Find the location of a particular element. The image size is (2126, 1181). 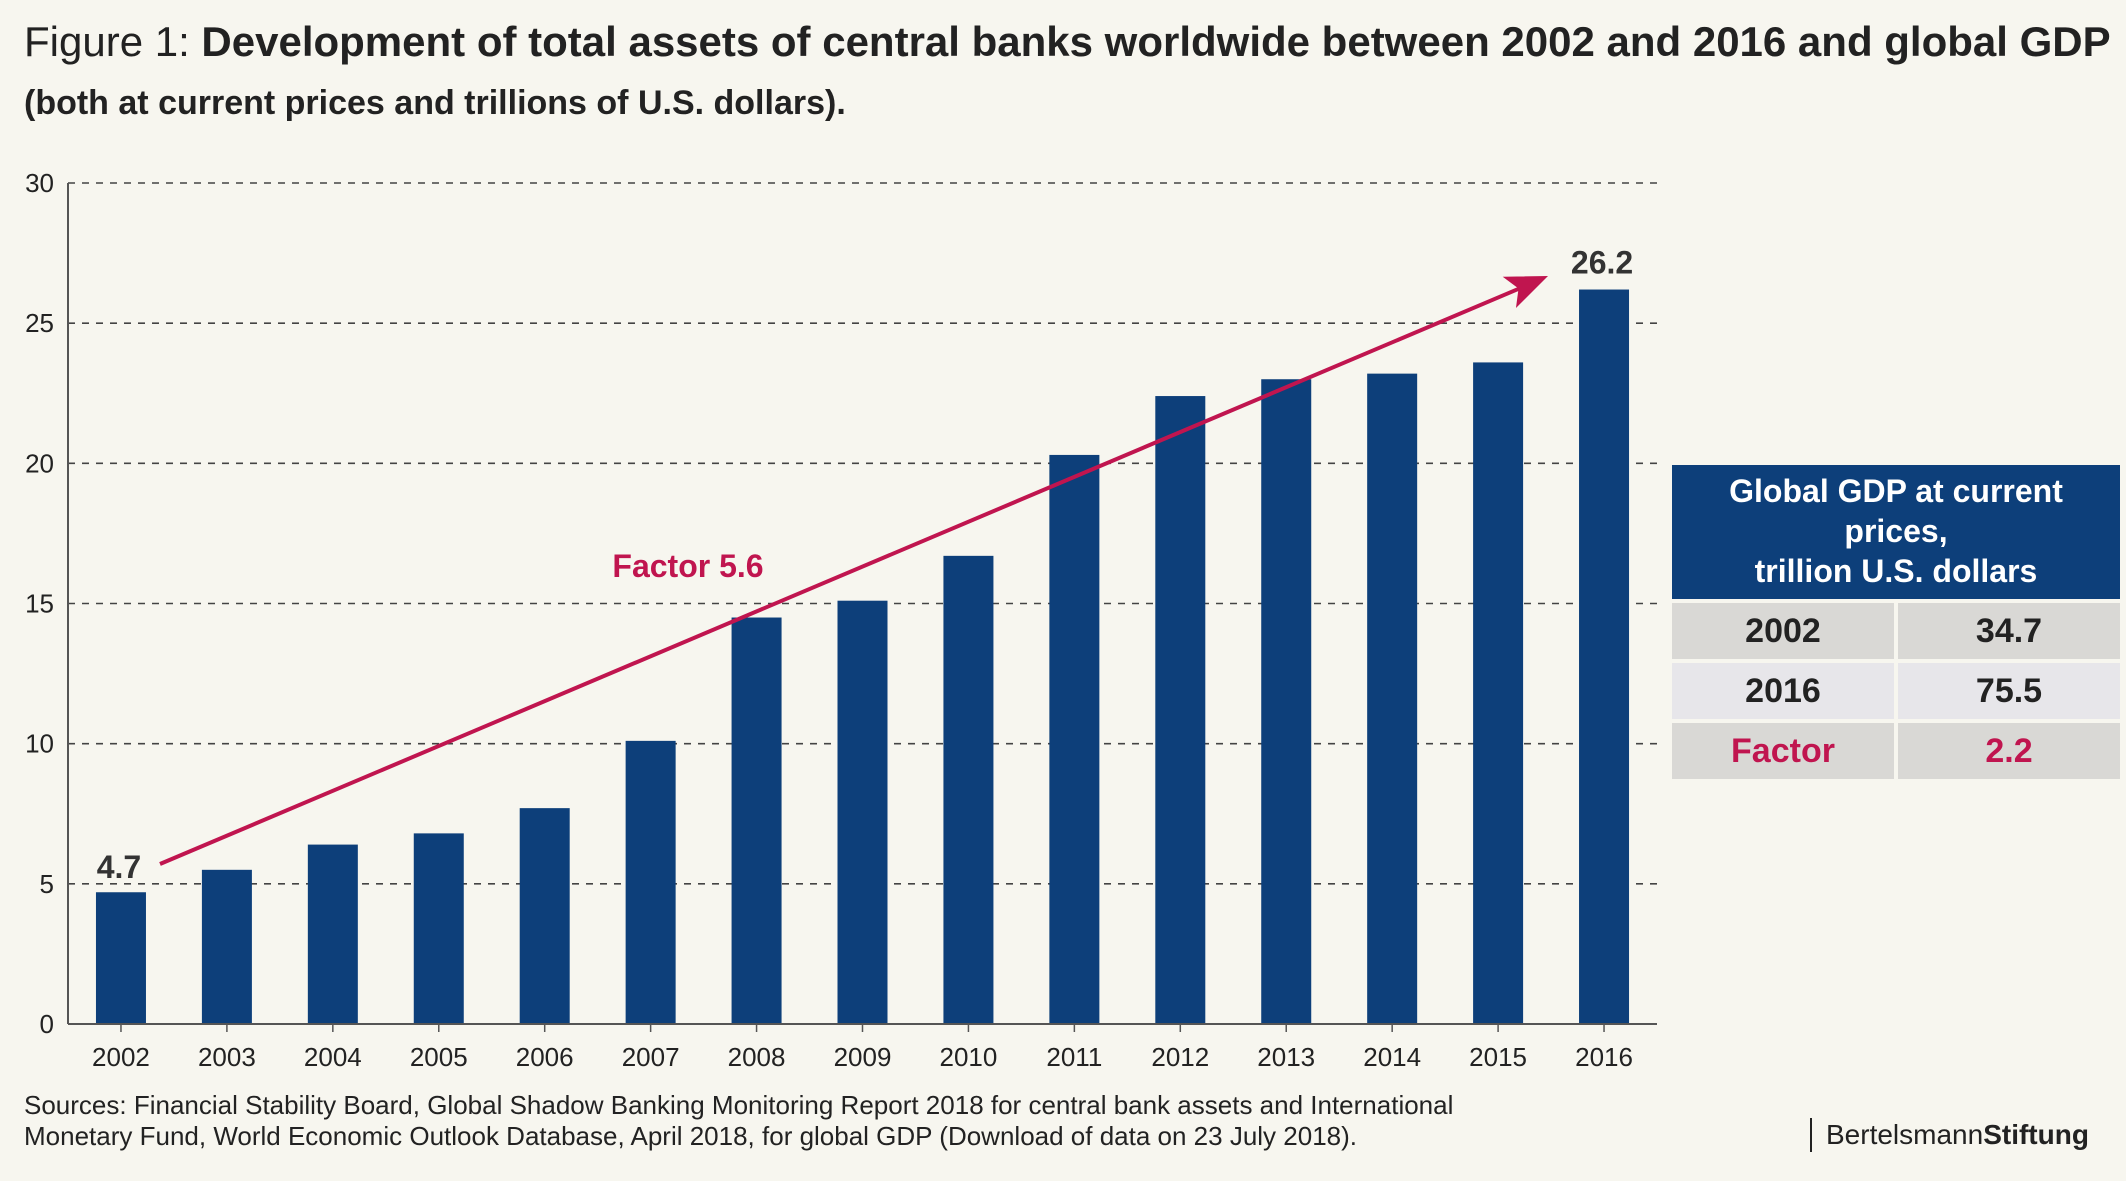

x-tick-label: 2002 is located at coordinates (121, 1057).